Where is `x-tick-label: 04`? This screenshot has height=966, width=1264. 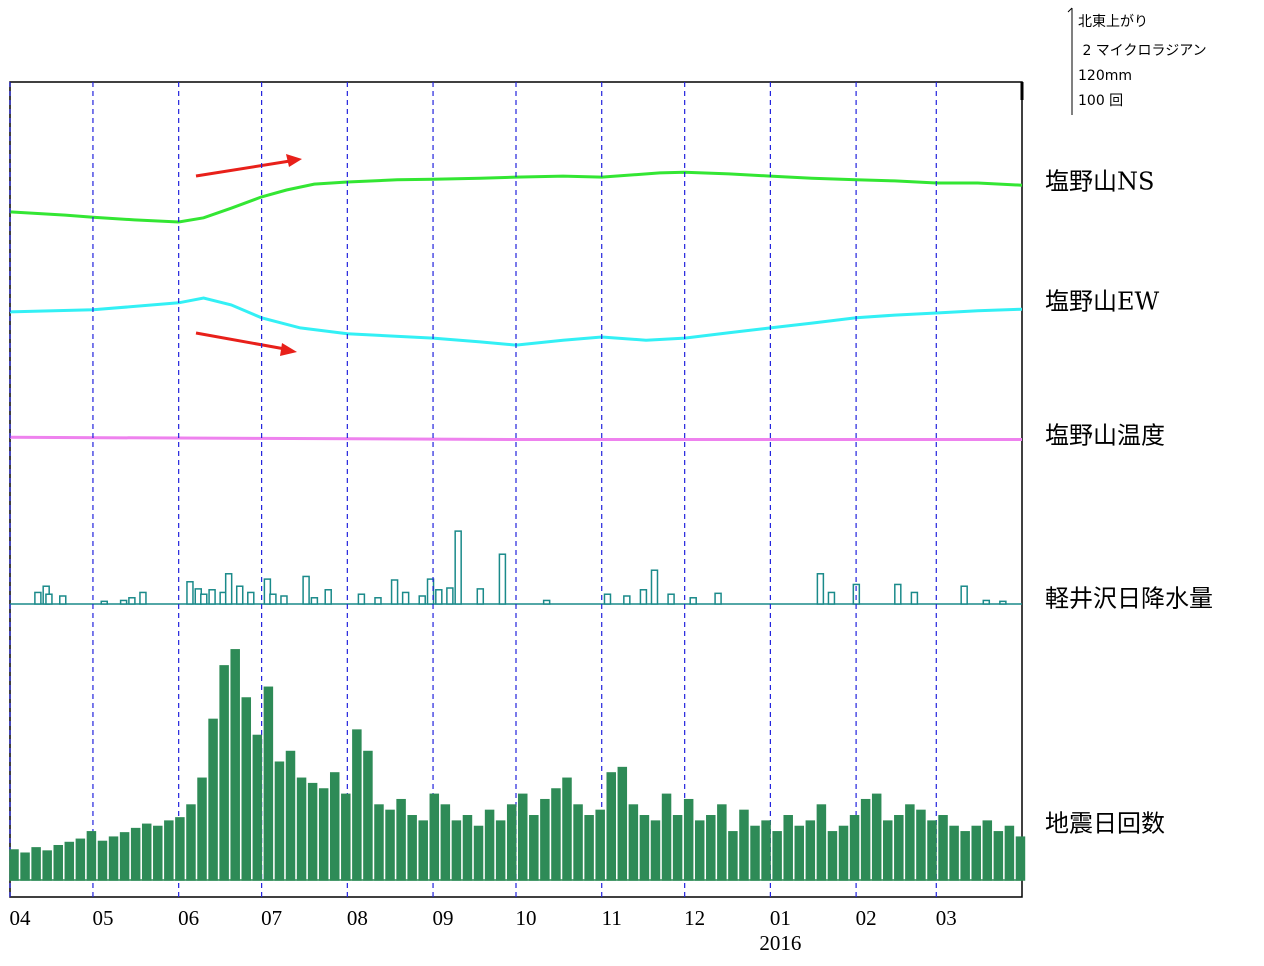 x-tick-label: 04 is located at coordinates (21, 918).